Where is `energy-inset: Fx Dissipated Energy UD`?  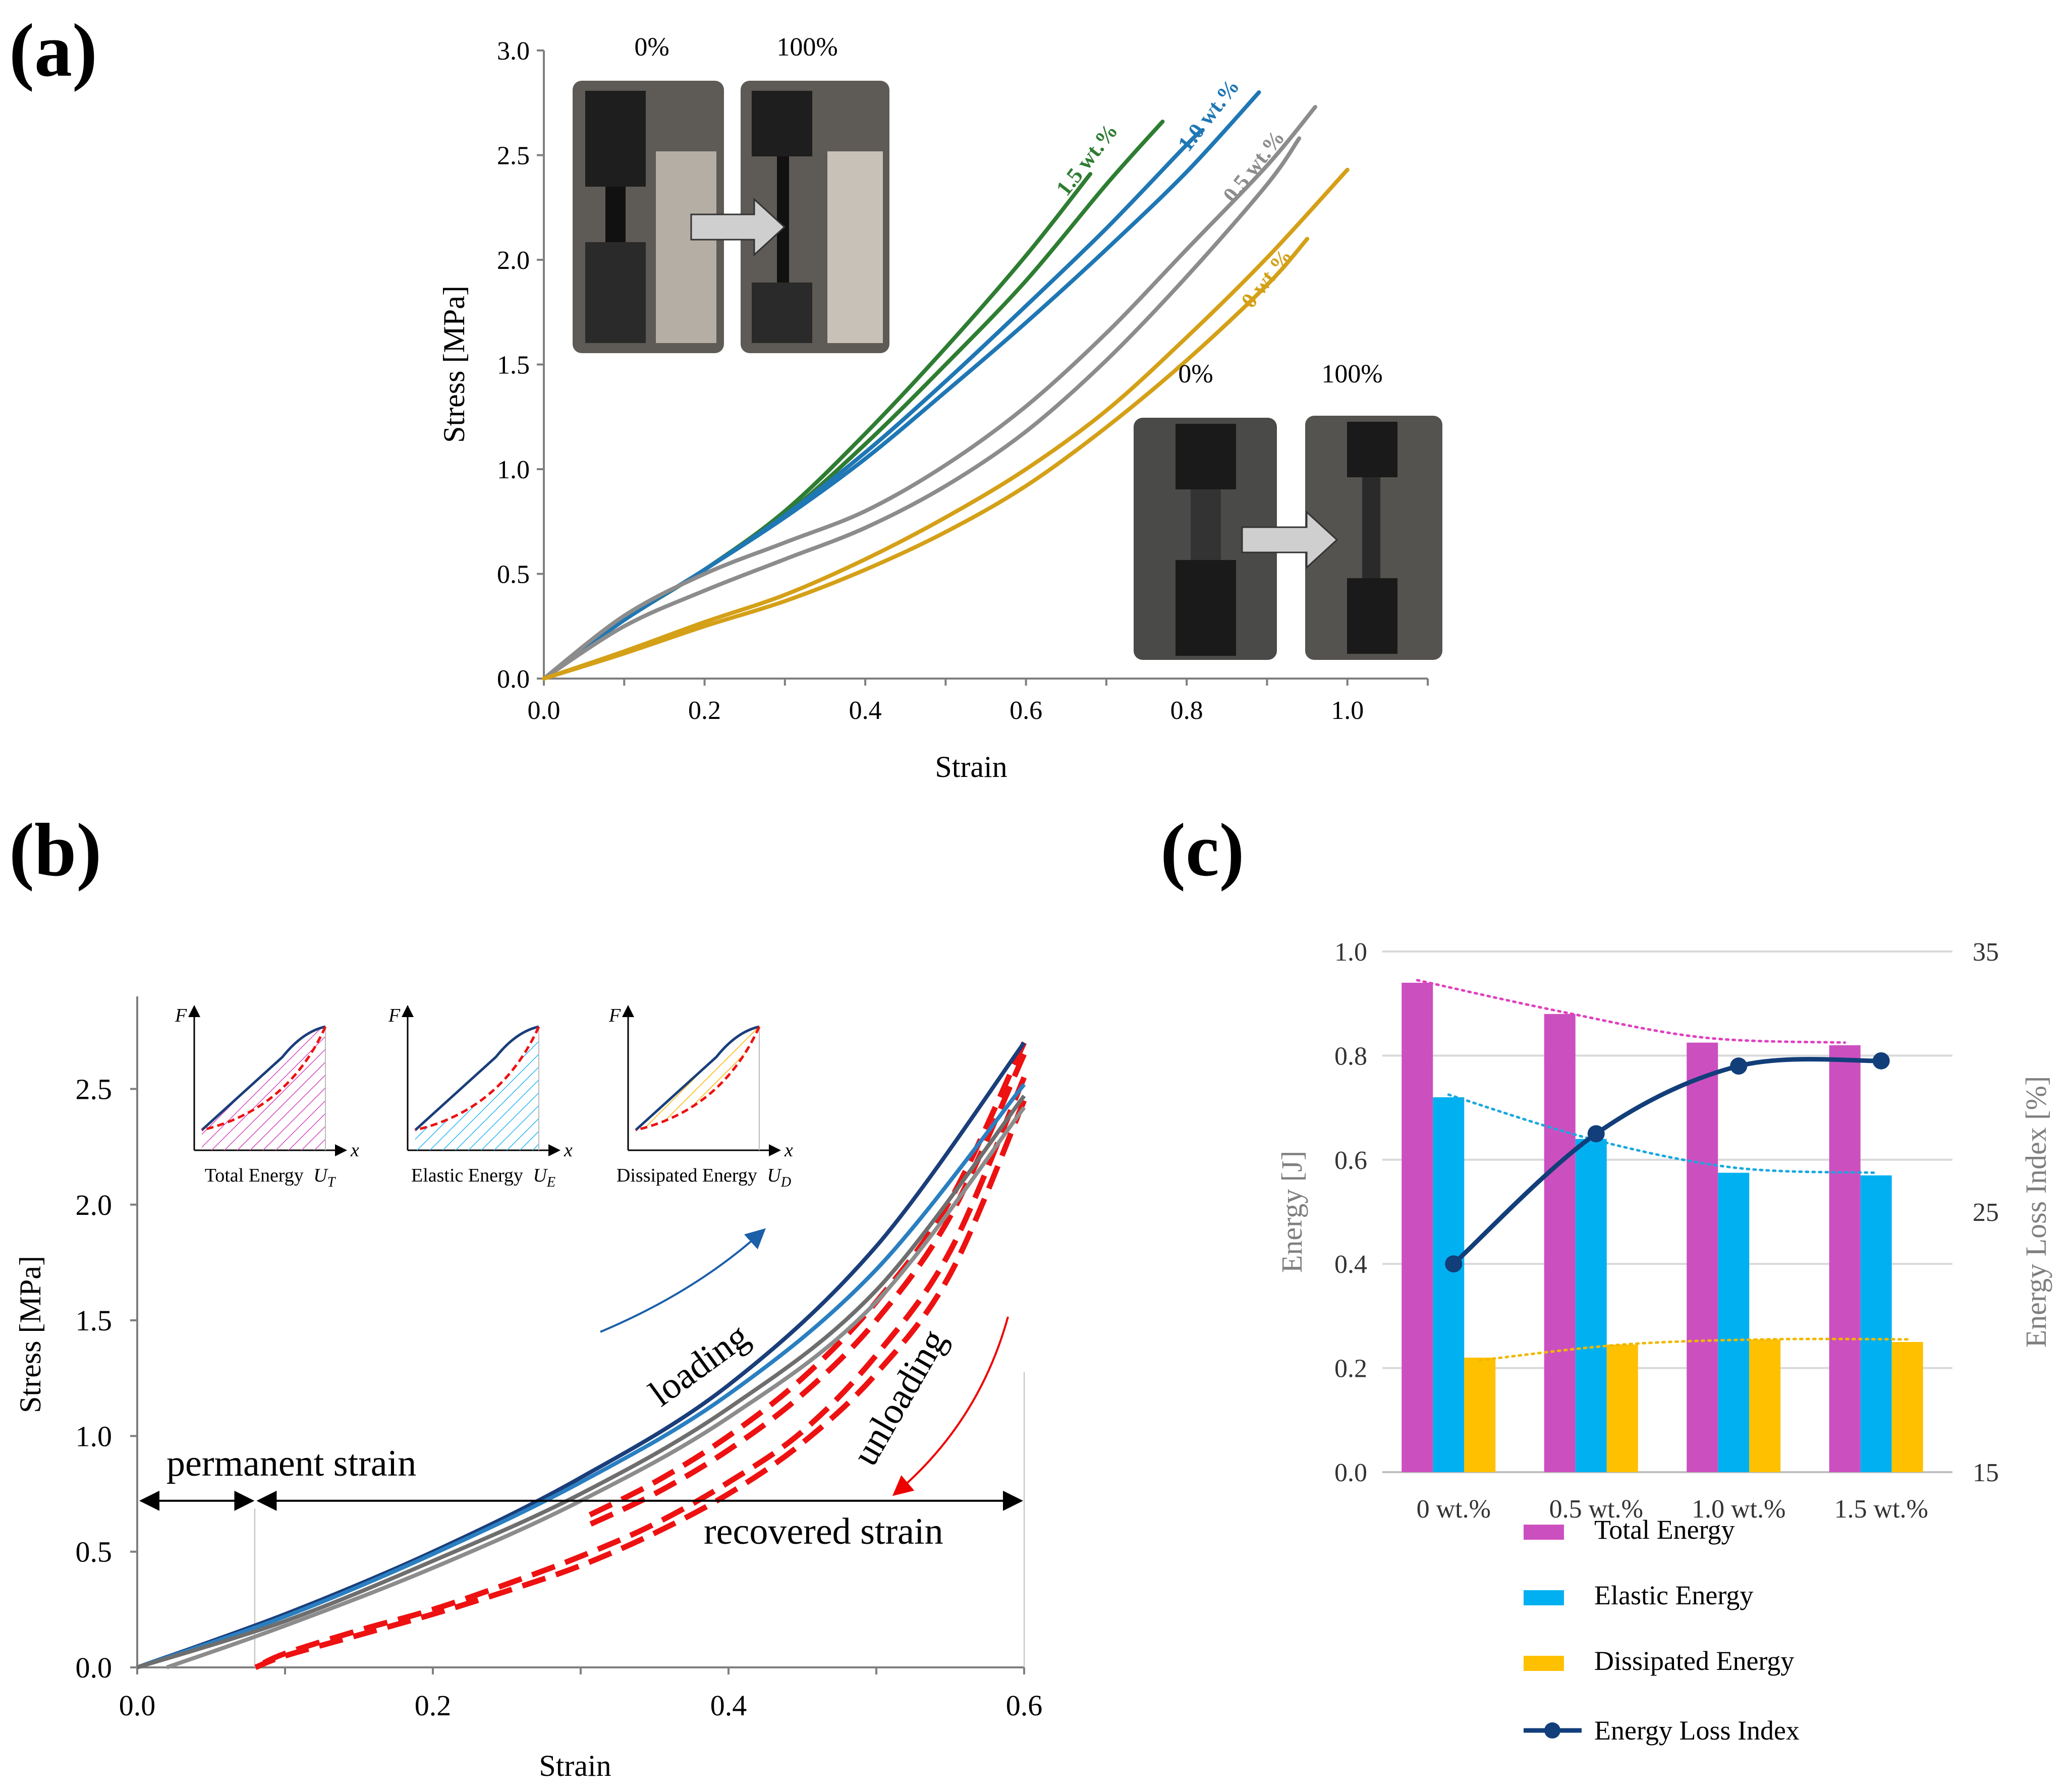 energy-inset: Fx Dissipated Energy UD is located at coordinates (700, 1097).